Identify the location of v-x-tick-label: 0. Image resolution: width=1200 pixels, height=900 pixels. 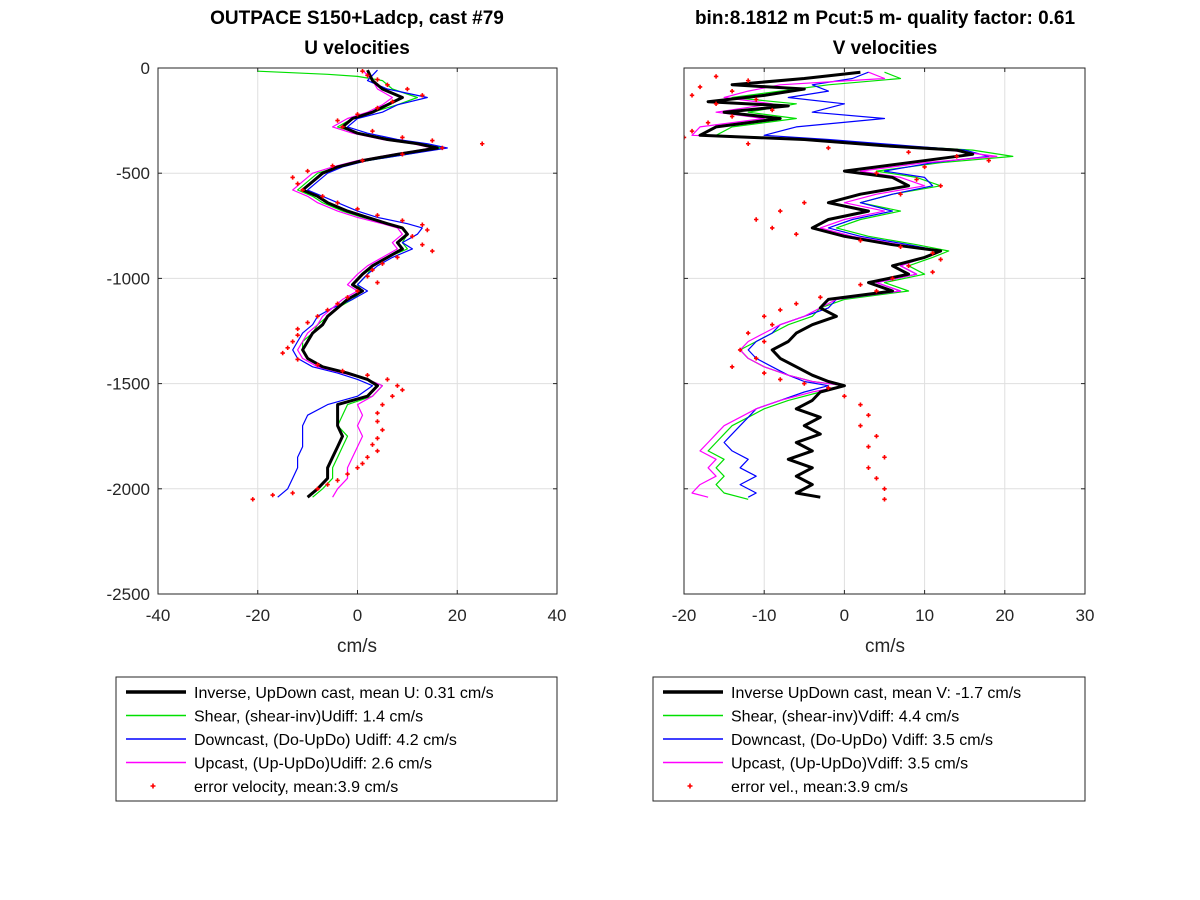
(844, 615).